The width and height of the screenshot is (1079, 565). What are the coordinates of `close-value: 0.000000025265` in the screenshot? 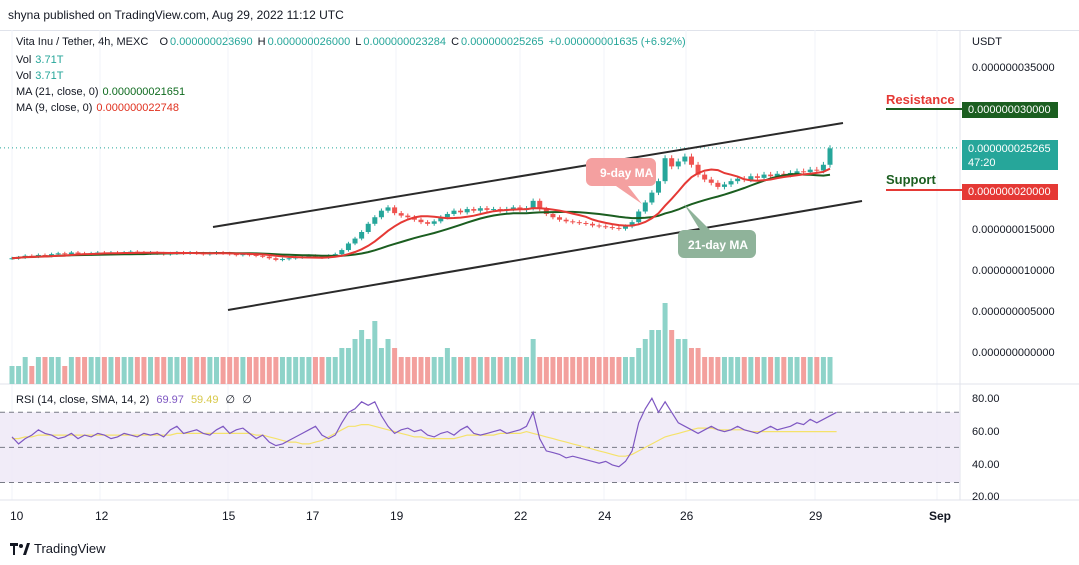 It's located at (502, 42).